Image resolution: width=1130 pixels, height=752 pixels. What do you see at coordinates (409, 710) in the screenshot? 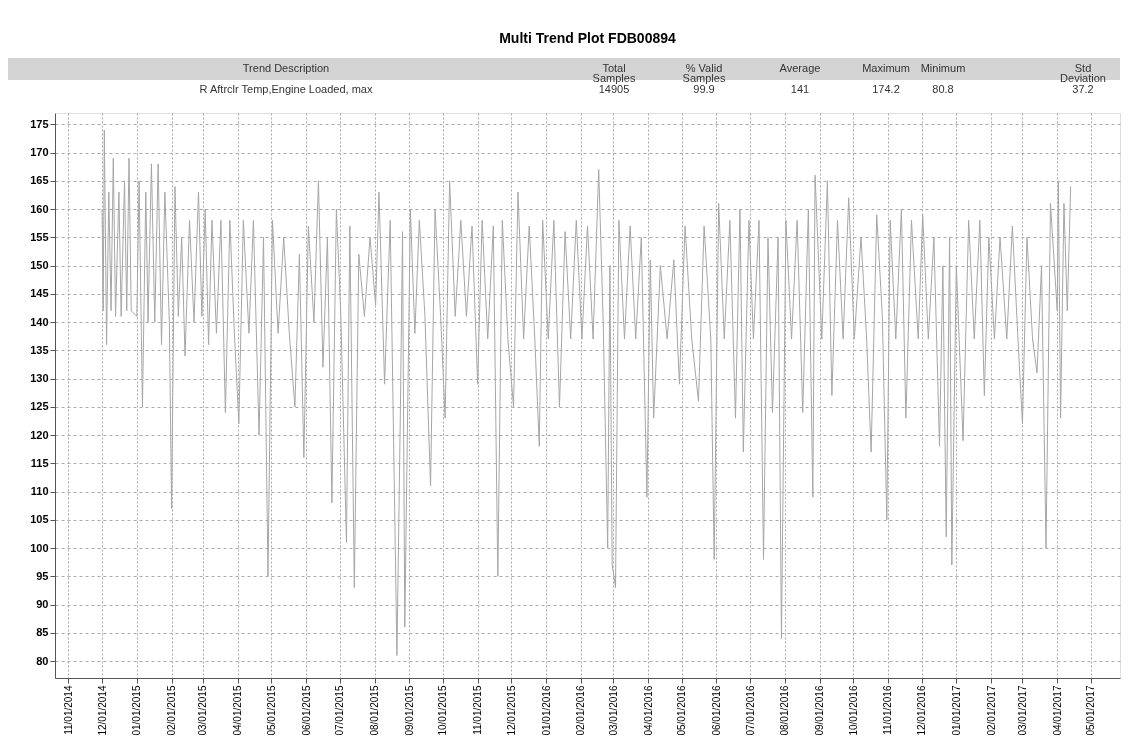
I see `x-tick-label: 09/01/2015` at bounding box center [409, 710].